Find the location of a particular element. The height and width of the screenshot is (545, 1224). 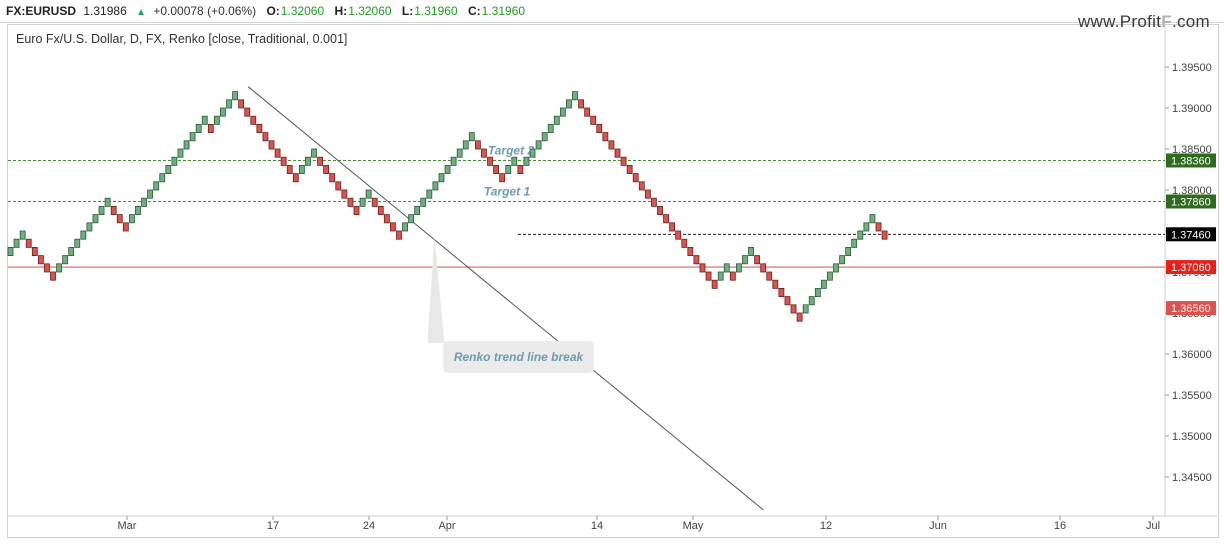

y-tick-label: 1.36000 is located at coordinates (1192, 355).